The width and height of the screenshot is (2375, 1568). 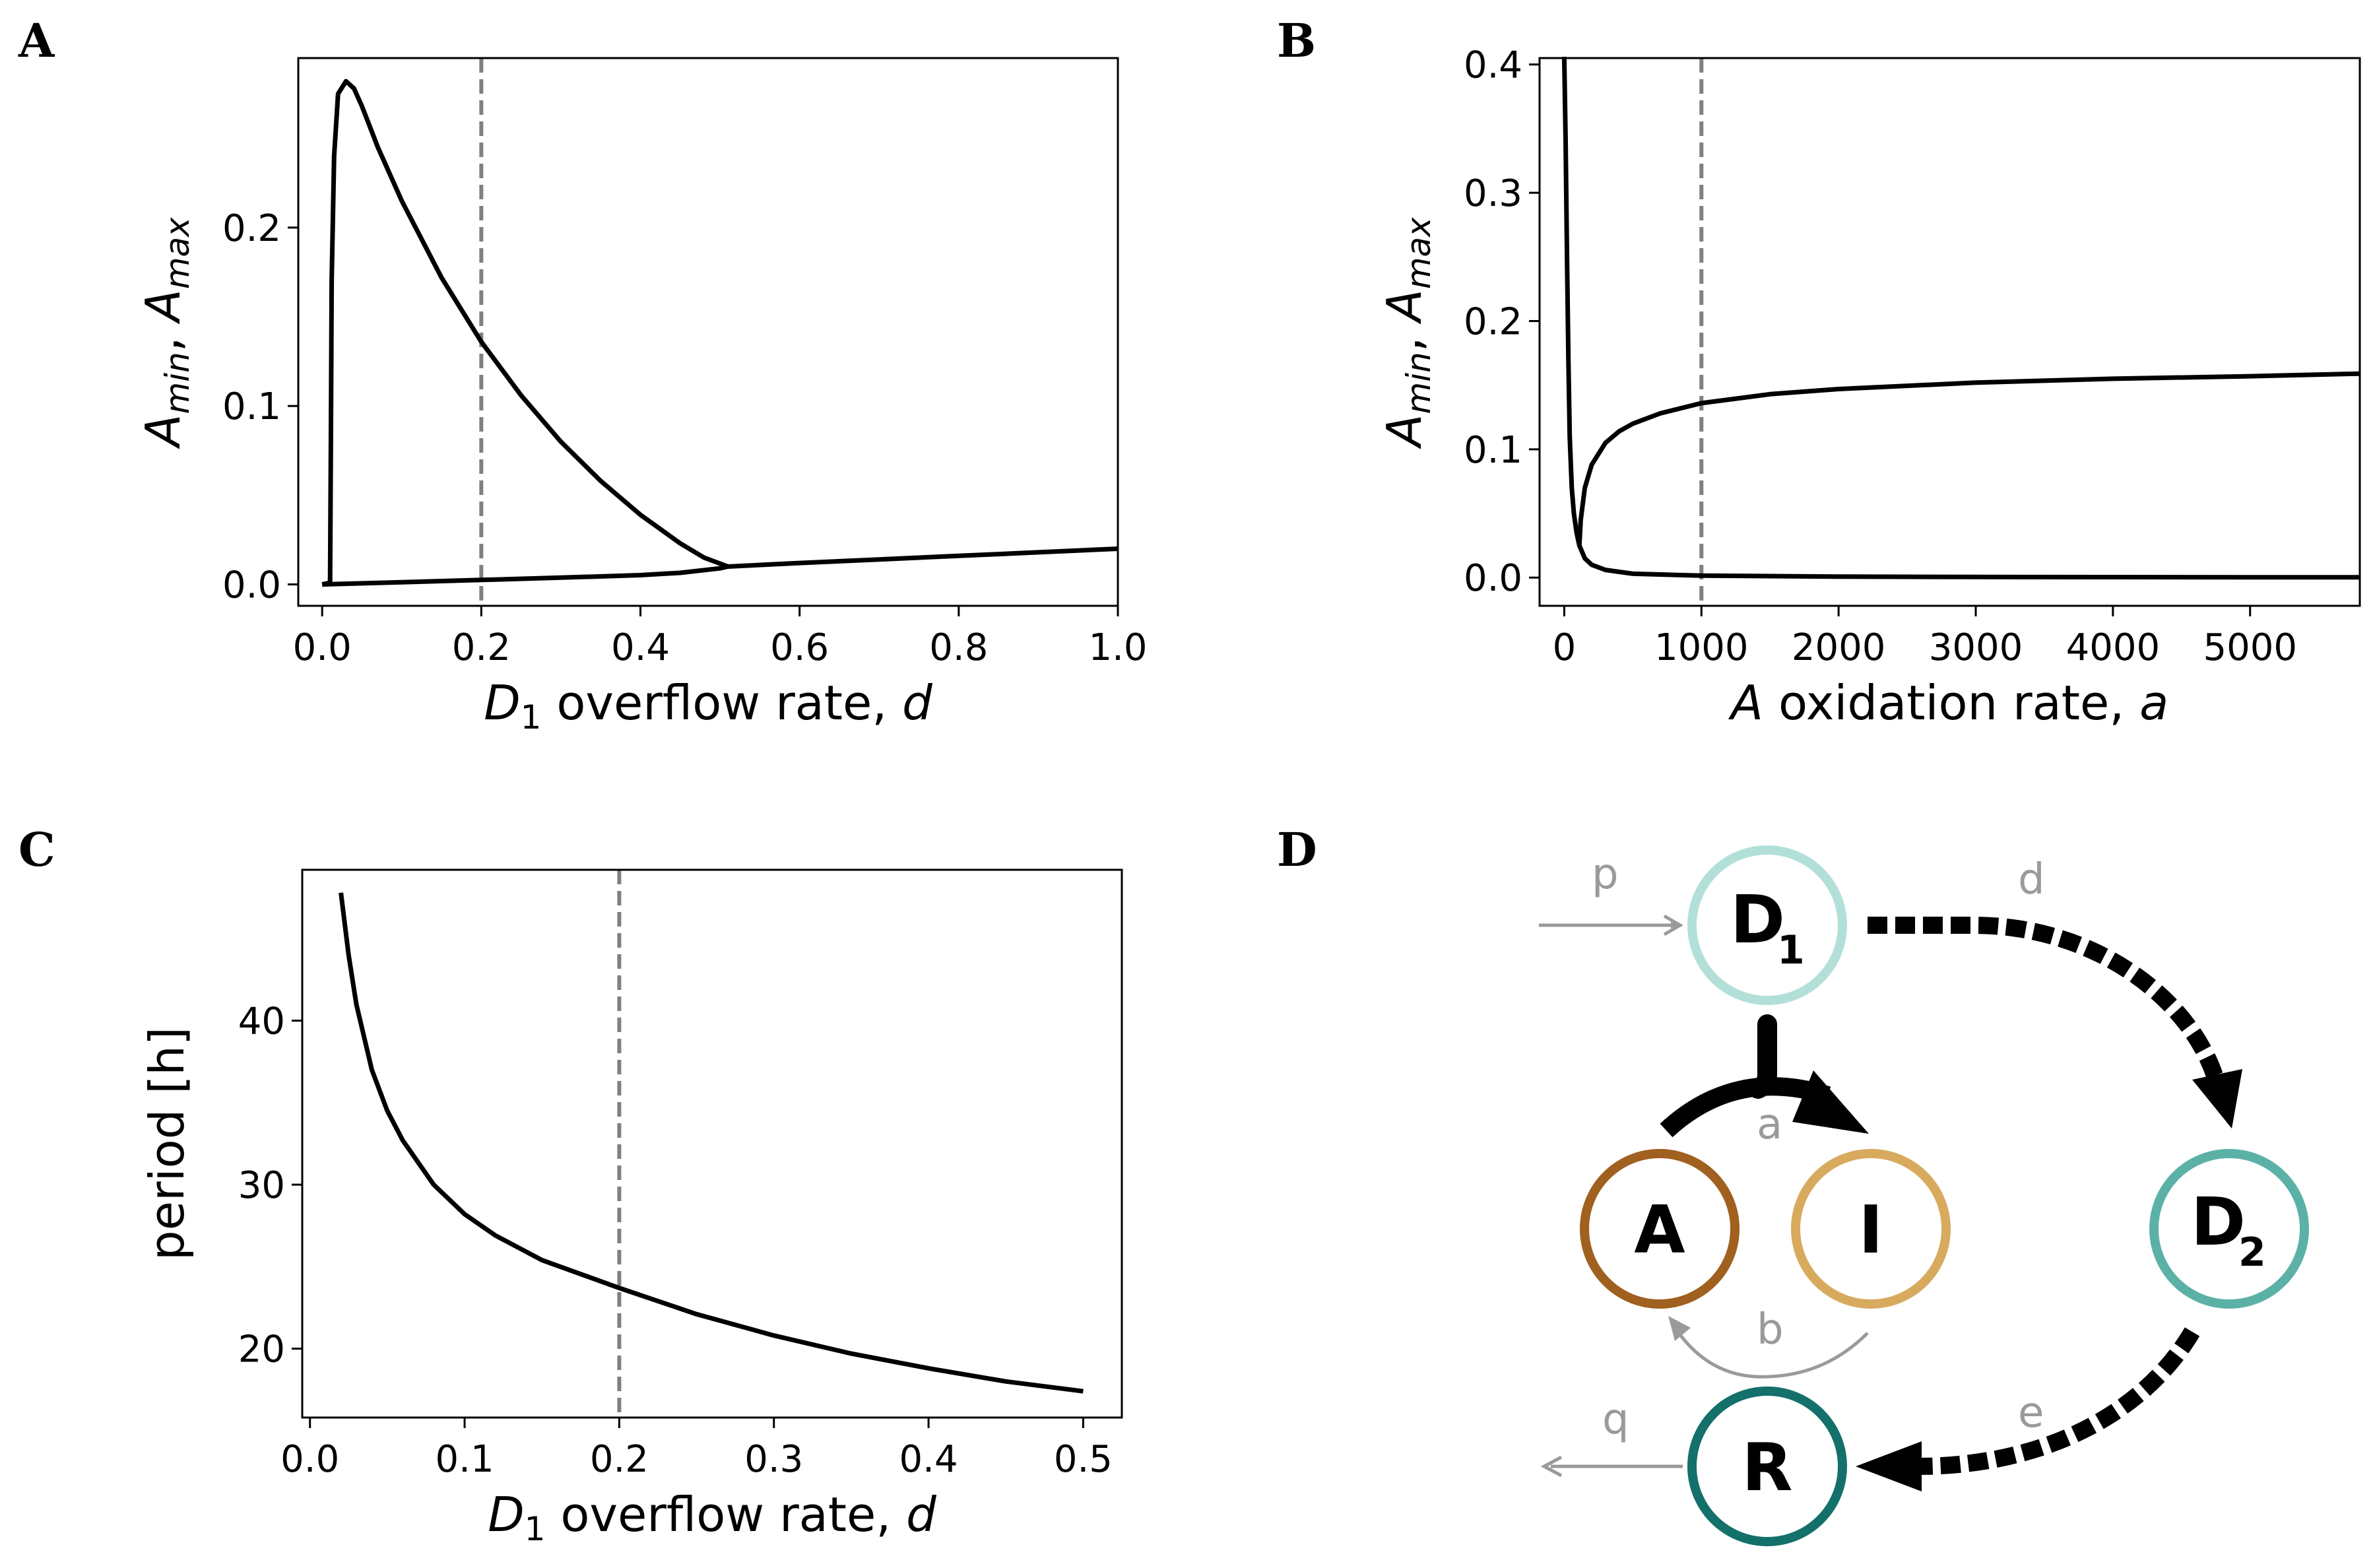 I want to click on chart-a-xtick-label: 1.0, so click(x=1117, y=647).